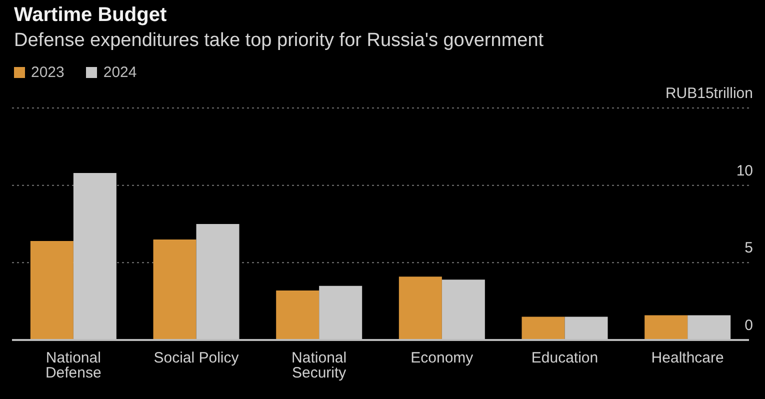 This screenshot has width=765, height=399. I want to click on x-tick-label: National Security, so click(319, 366).